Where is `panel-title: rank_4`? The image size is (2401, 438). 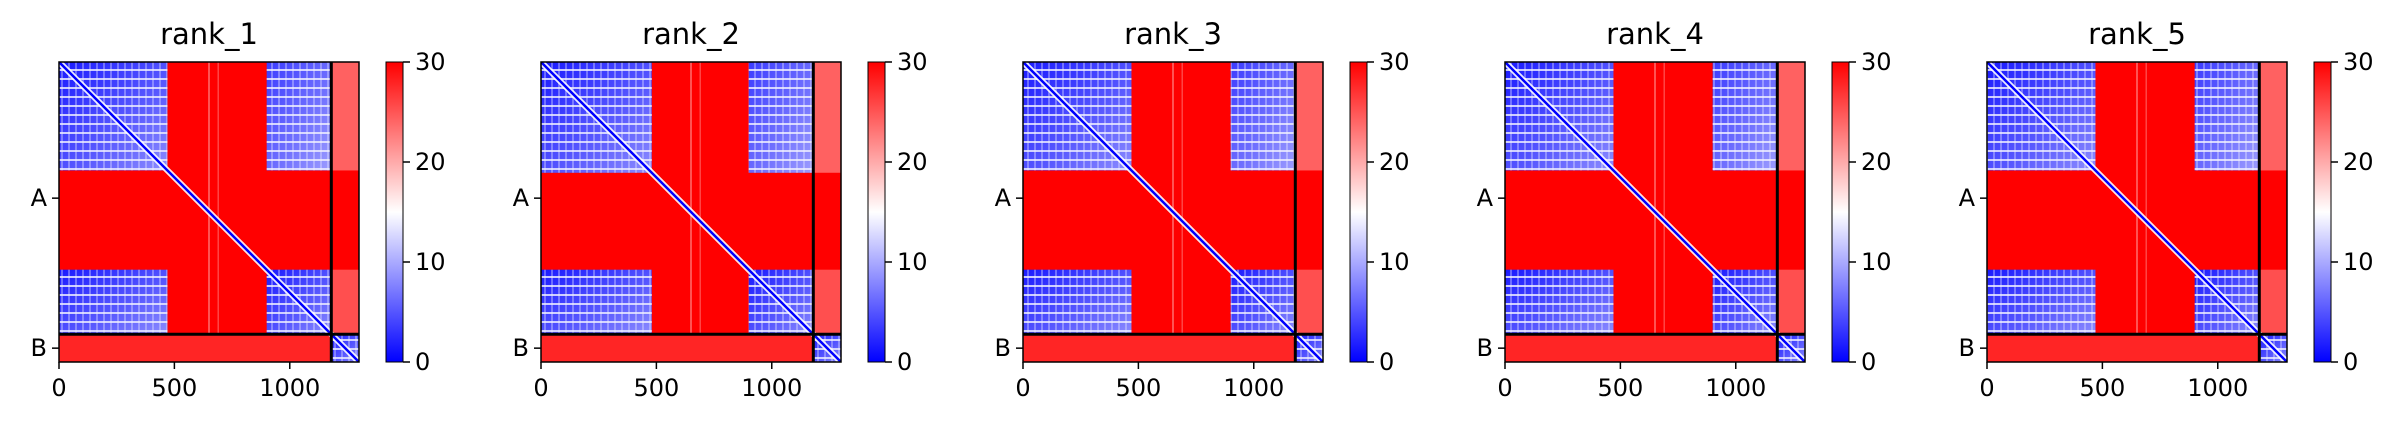 panel-title: rank_4 is located at coordinates (1655, 34).